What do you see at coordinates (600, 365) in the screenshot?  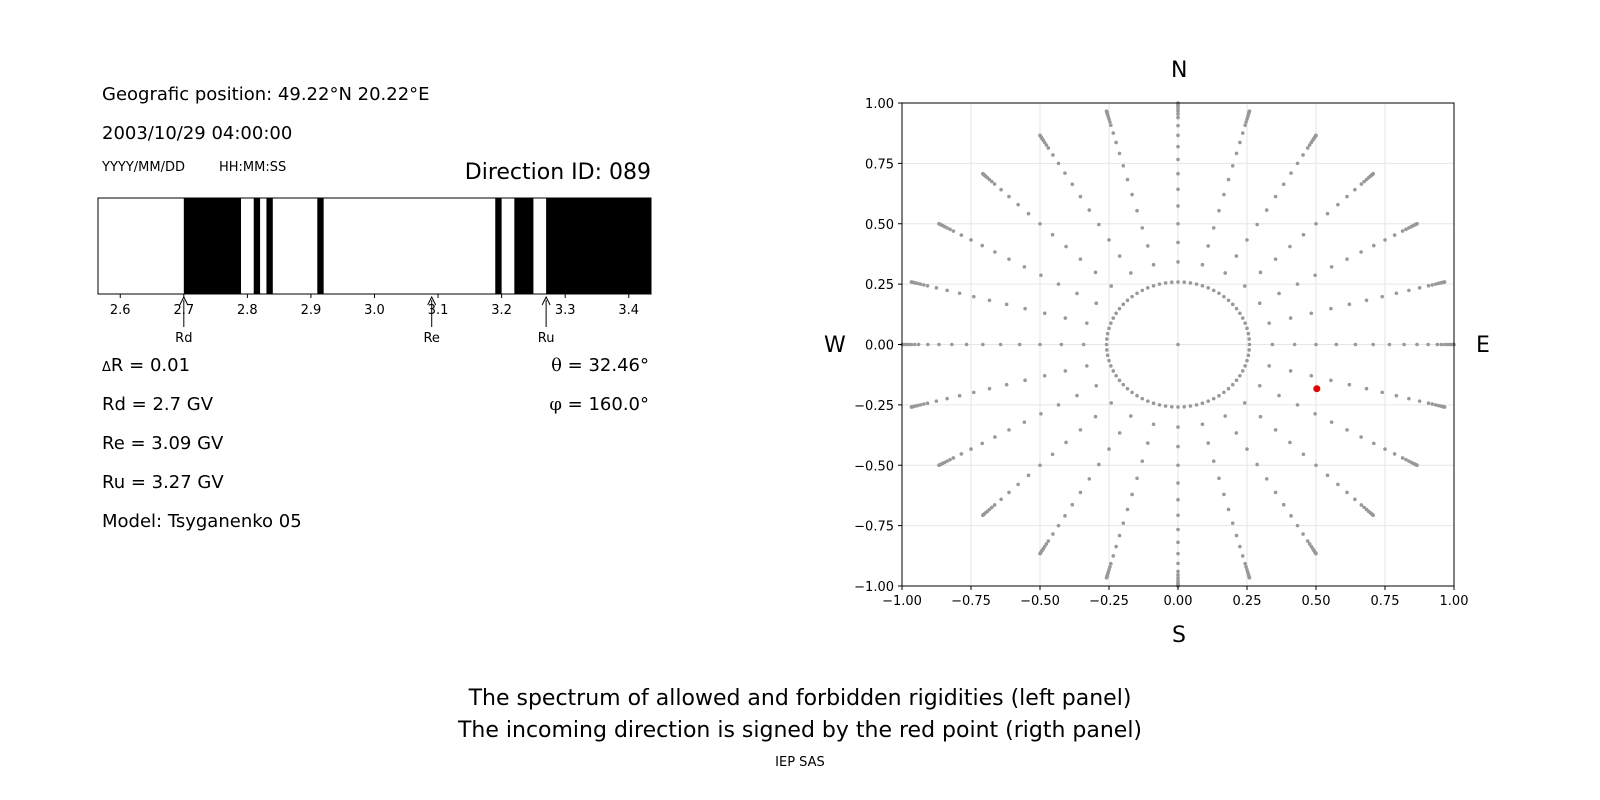 I see `theta-value: θ = 32.46°` at bounding box center [600, 365].